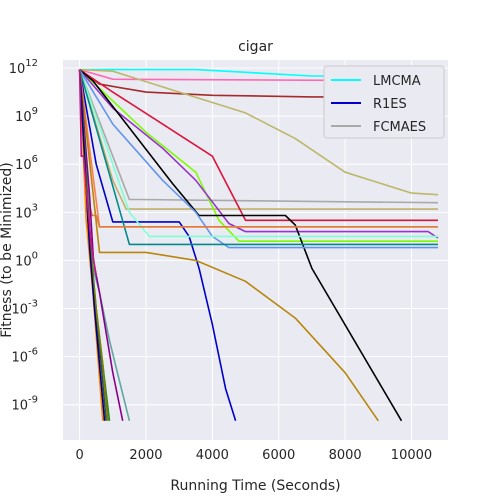 This screenshot has height=500, width=500. What do you see at coordinates (24, 356) in the screenshot?
I see `y-tick-label: 10⁻⁶` at bounding box center [24, 356].